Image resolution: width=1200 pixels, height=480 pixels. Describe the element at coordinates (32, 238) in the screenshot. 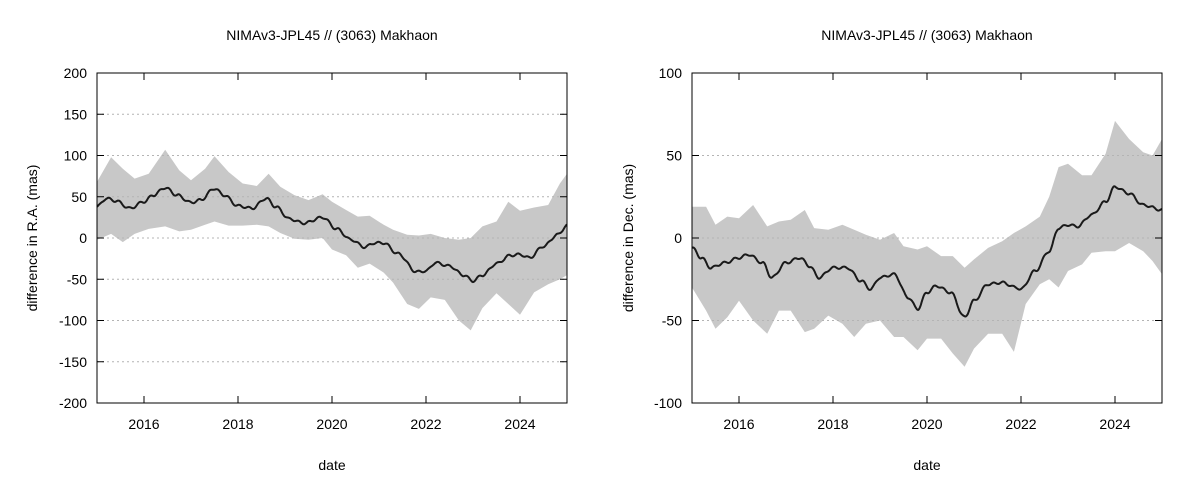

I see `y-axis-label: difference in R.A. (mas)` at that location.